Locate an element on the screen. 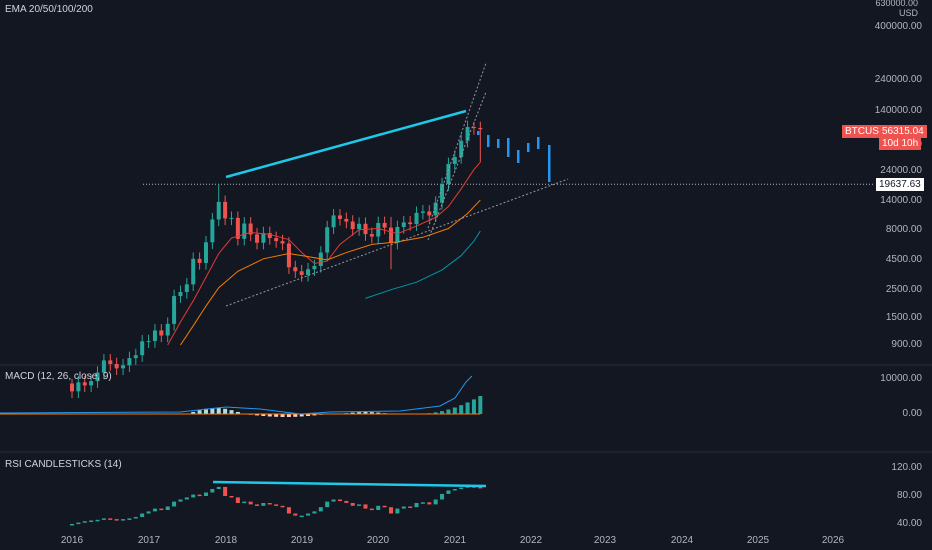 This screenshot has height=550, width=932. year-tick-label: 2024 is located at coordinates (682, 540).